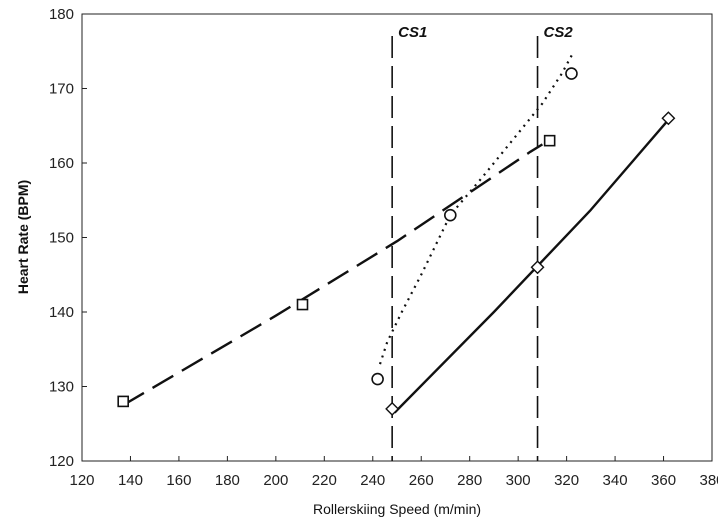  Describe the element at coordinates (81, 480) in the screenshot. I see `x-tick-label: 120` at that location.